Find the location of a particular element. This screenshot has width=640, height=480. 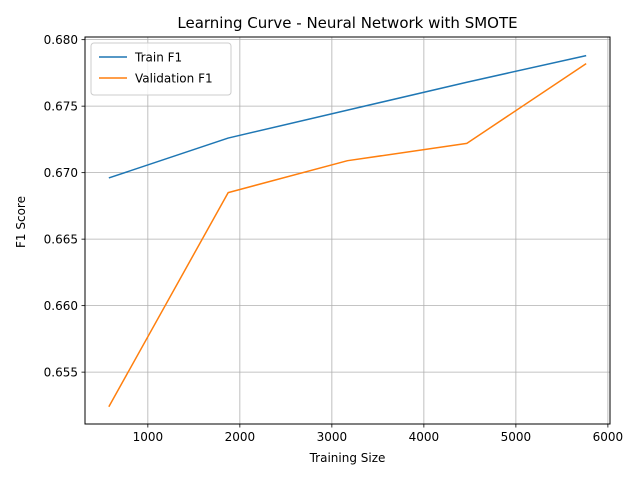

x-axis-ticks: 1000 2000 3000 4000 5000 6000 is located at coordinates (378, 434).